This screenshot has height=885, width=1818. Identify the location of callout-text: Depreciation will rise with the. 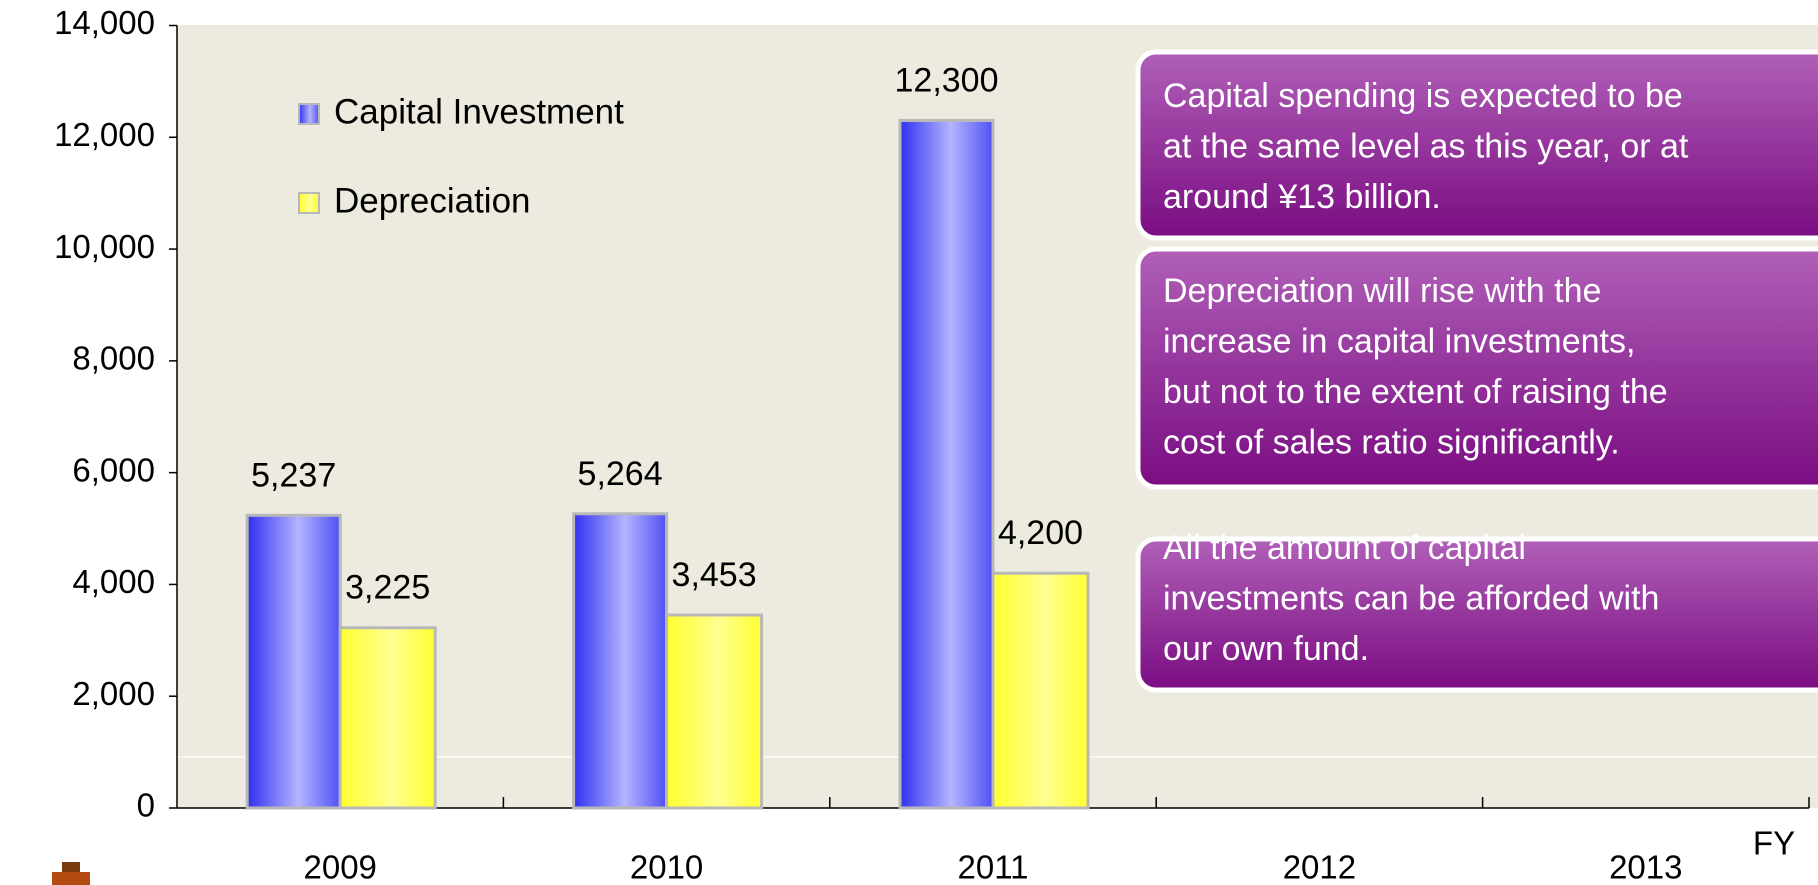
(1382, 291).